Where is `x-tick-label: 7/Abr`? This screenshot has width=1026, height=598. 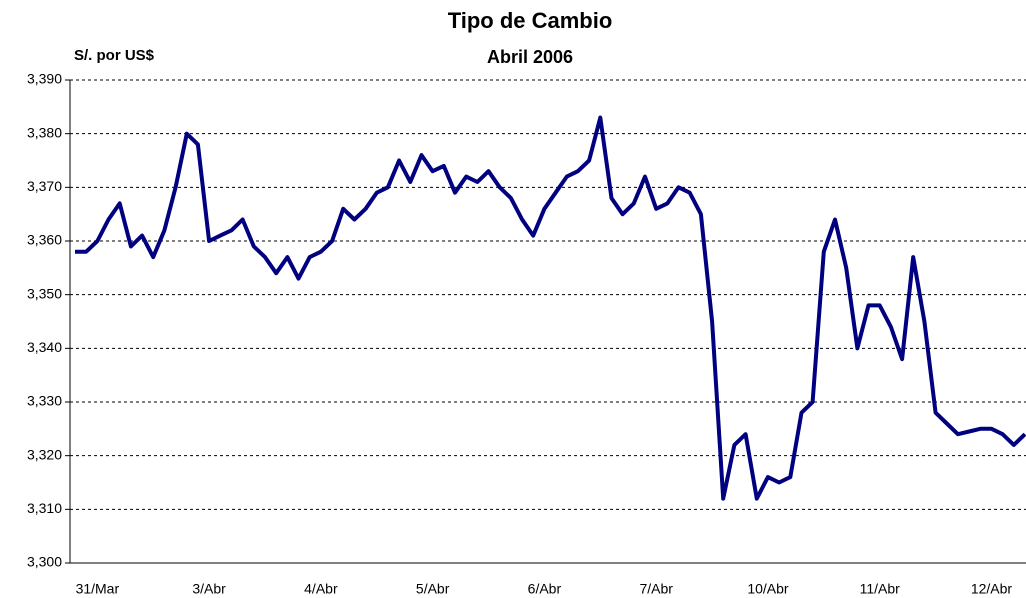
x-tick-label: 7/Abr is located at coordinates (656, 589).